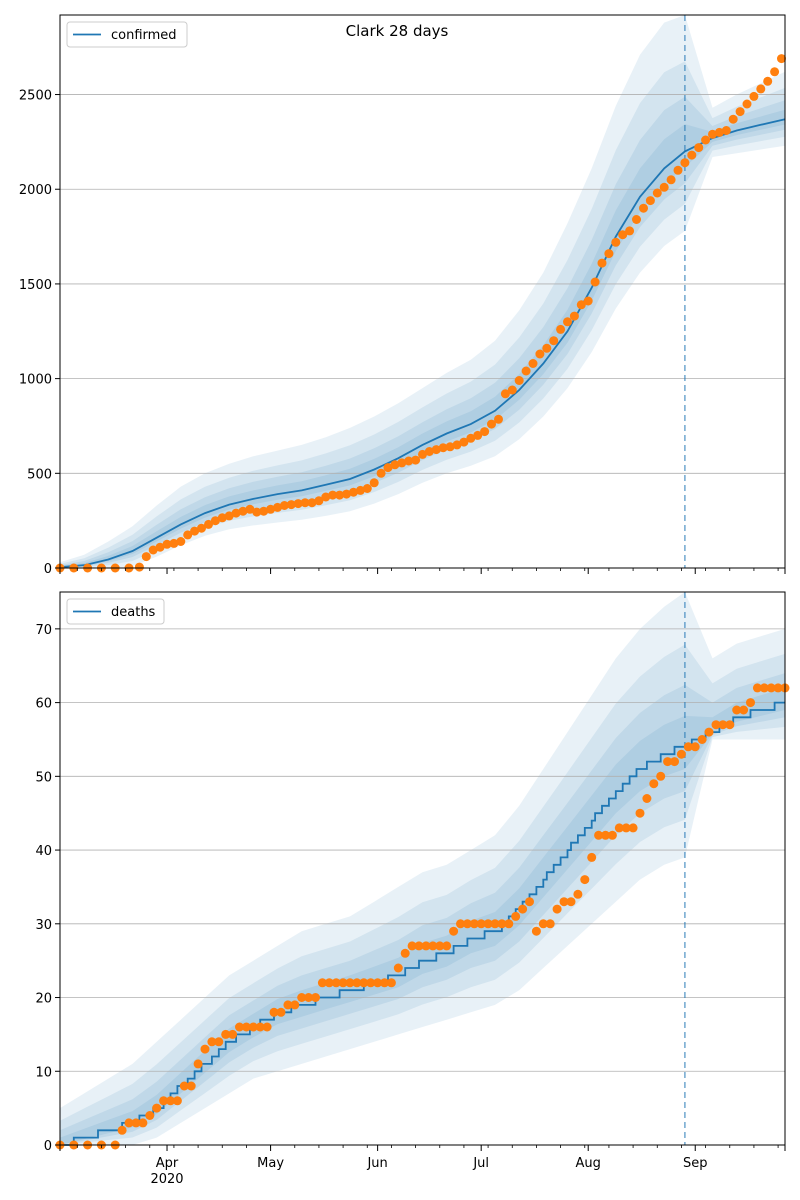 The height and width of the screenshot is (1200, 800). What do you see at coordinates (48, 1146) in the screenshot?
I see `deaths-ytick-label: 0` at bounding box center [48, 1146].